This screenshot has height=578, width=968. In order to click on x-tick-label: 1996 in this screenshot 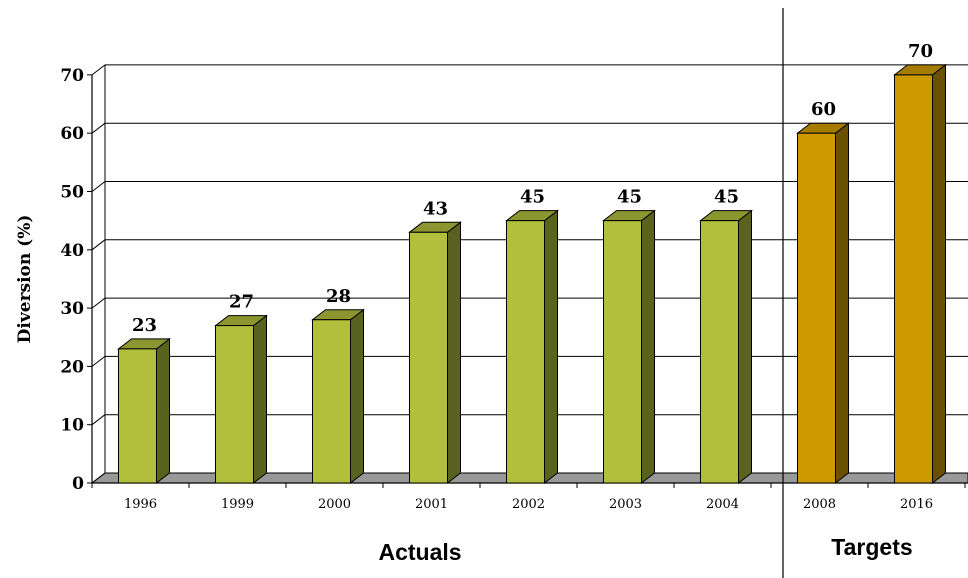, I will do `click(140, 504)`.